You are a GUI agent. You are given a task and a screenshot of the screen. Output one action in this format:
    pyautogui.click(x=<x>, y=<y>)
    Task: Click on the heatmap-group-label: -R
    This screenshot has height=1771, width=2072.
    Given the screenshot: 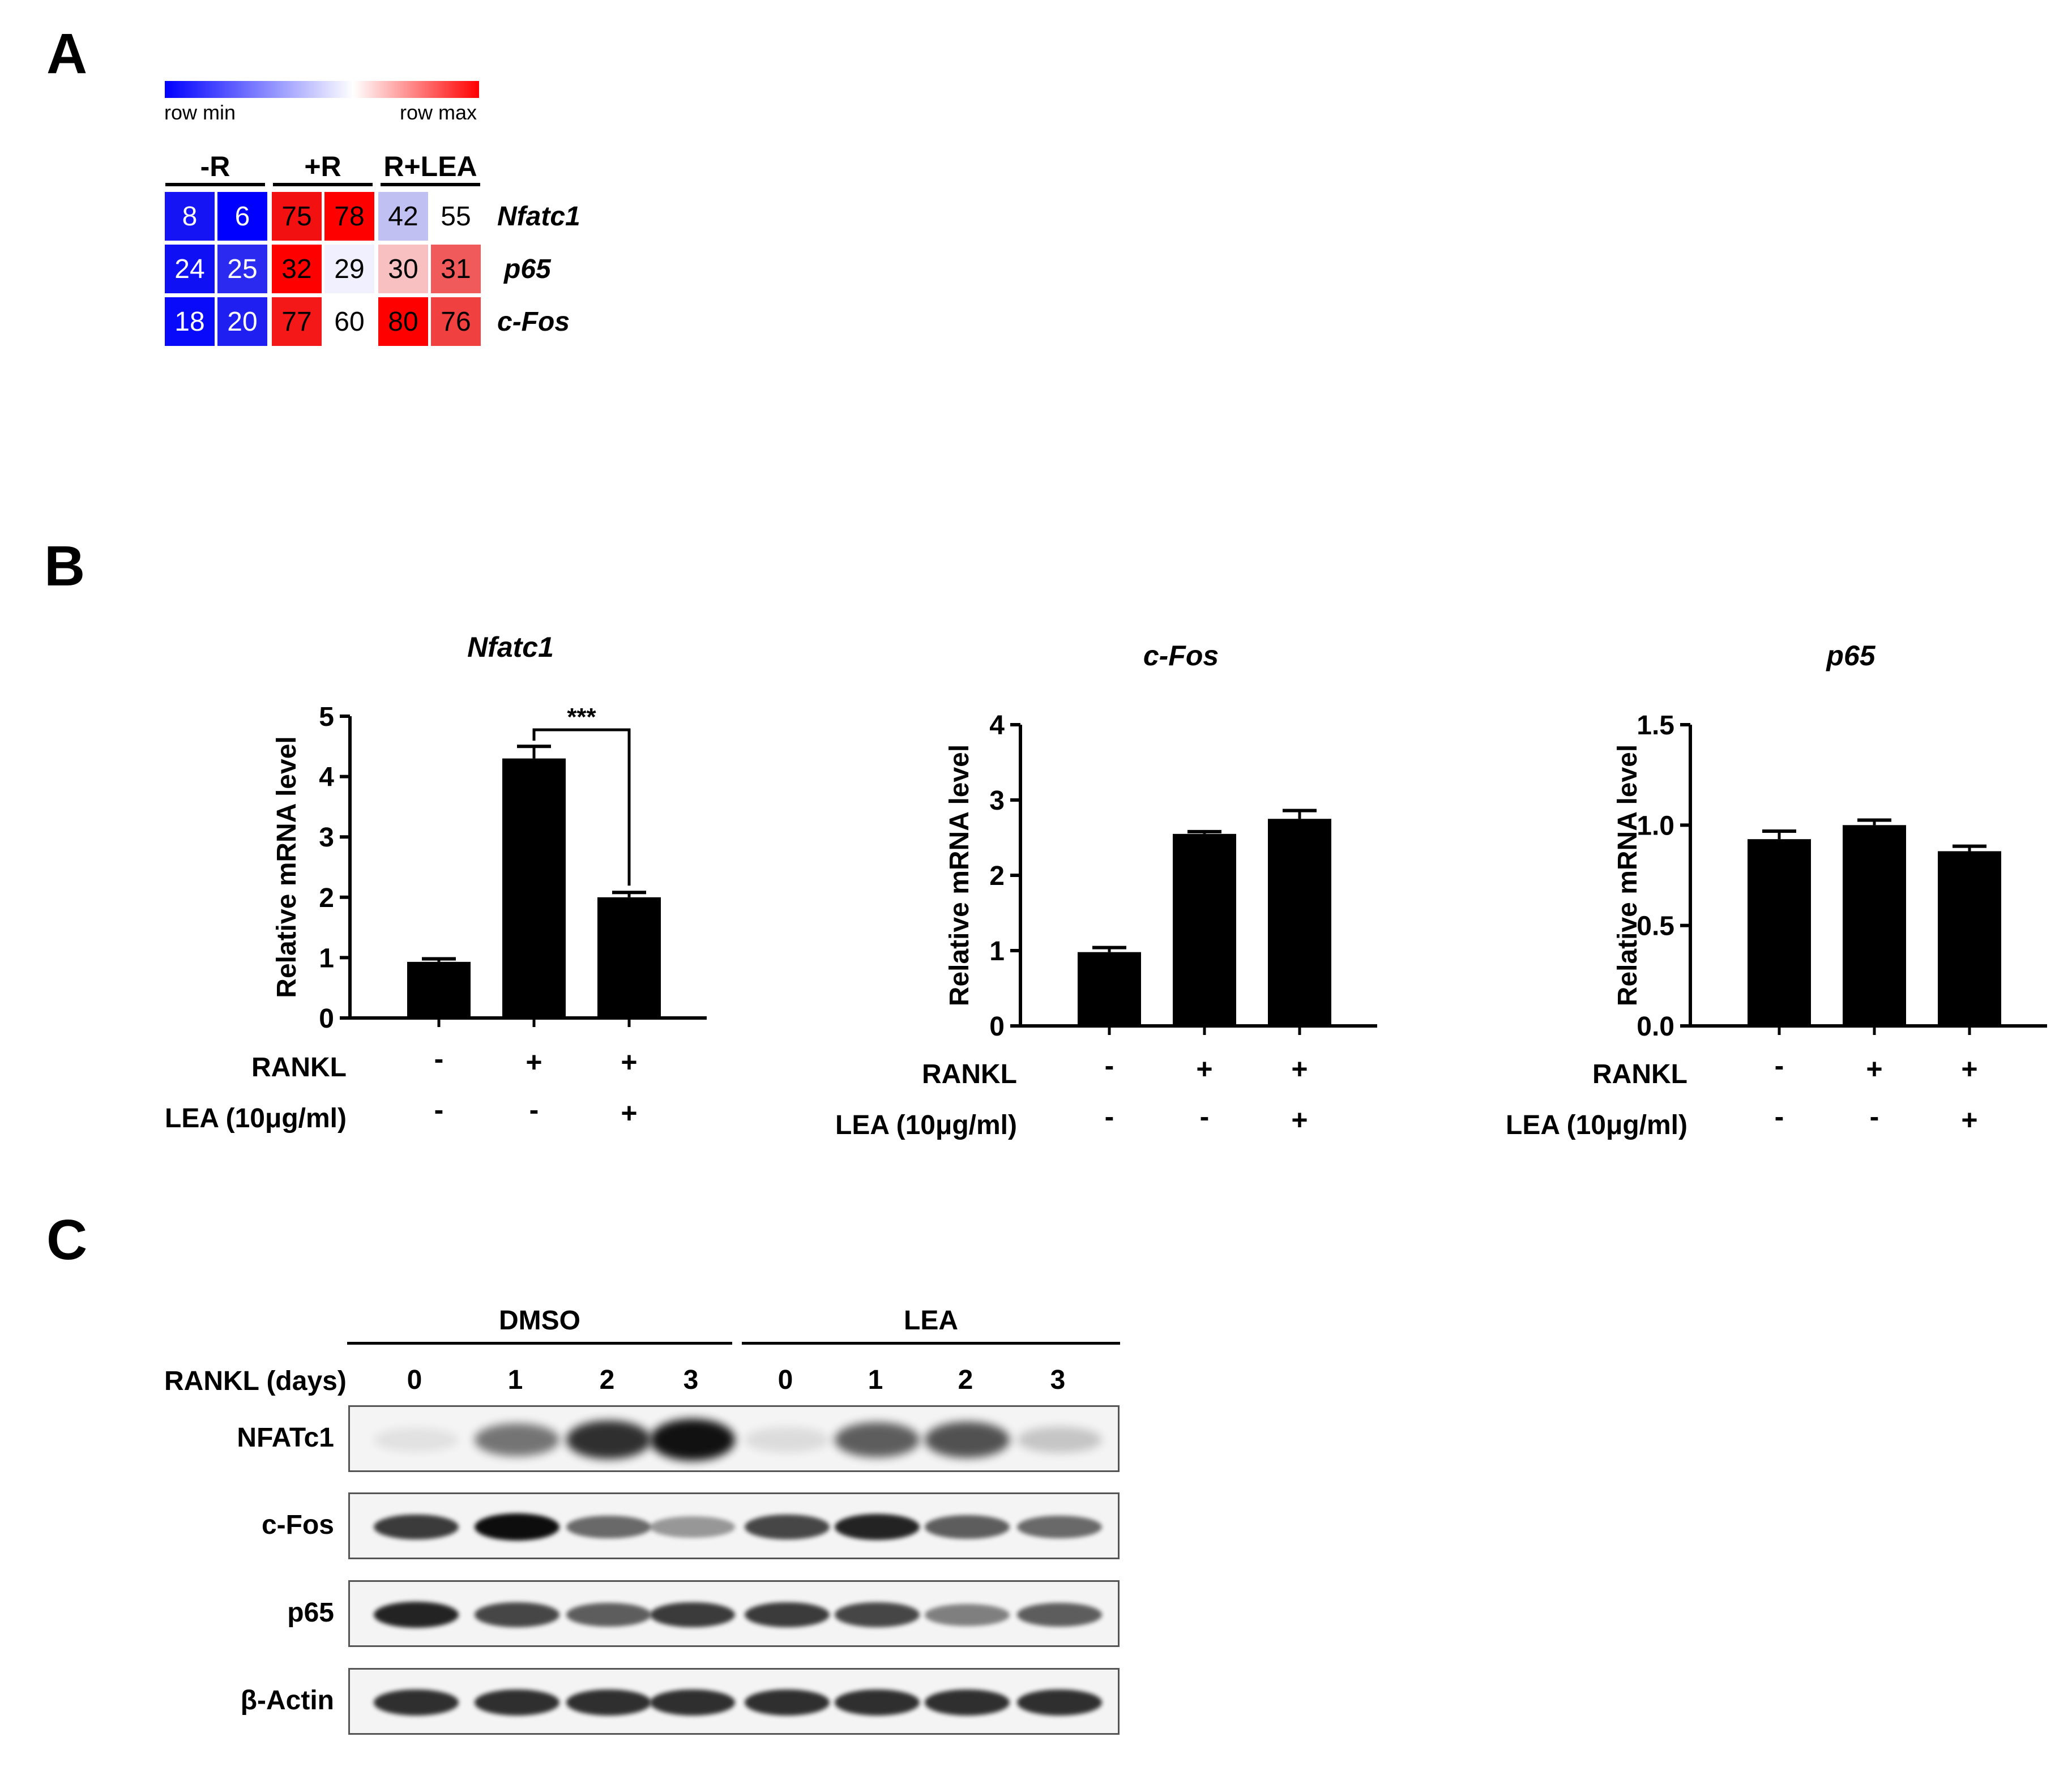 What is the action you would take?
    pyautogui.click(x=215, y=166)
    